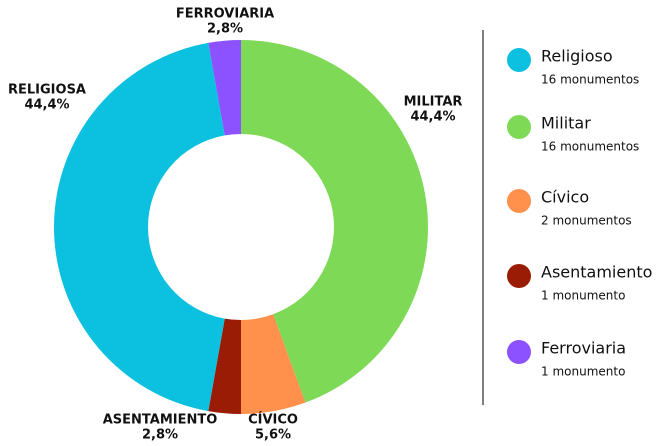  Describe the element at coordinates (586, 221) in the screenshot. I see `legend-detail: 2 monumentos` at that location.